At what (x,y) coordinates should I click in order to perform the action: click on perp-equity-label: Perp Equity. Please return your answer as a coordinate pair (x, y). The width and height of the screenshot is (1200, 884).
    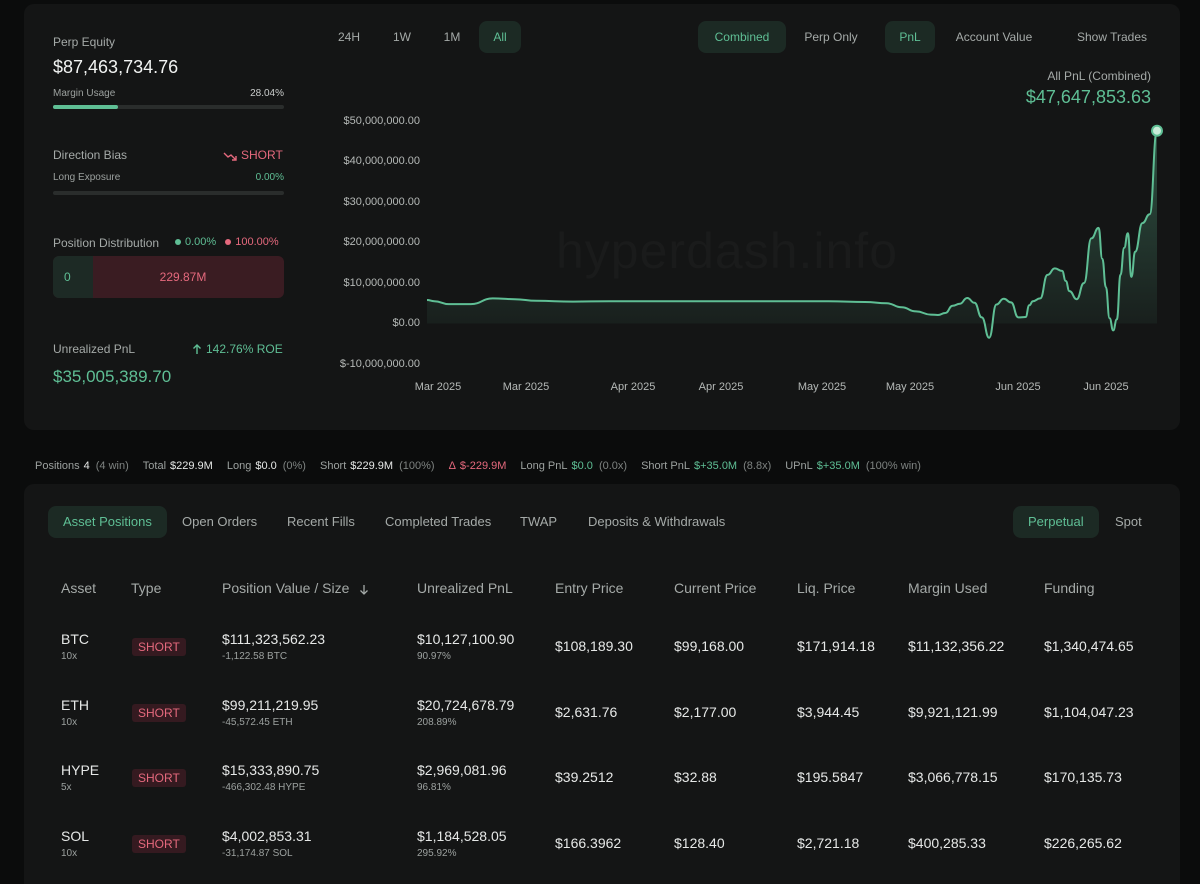
    Looking at the image, I should click on (84, 42).